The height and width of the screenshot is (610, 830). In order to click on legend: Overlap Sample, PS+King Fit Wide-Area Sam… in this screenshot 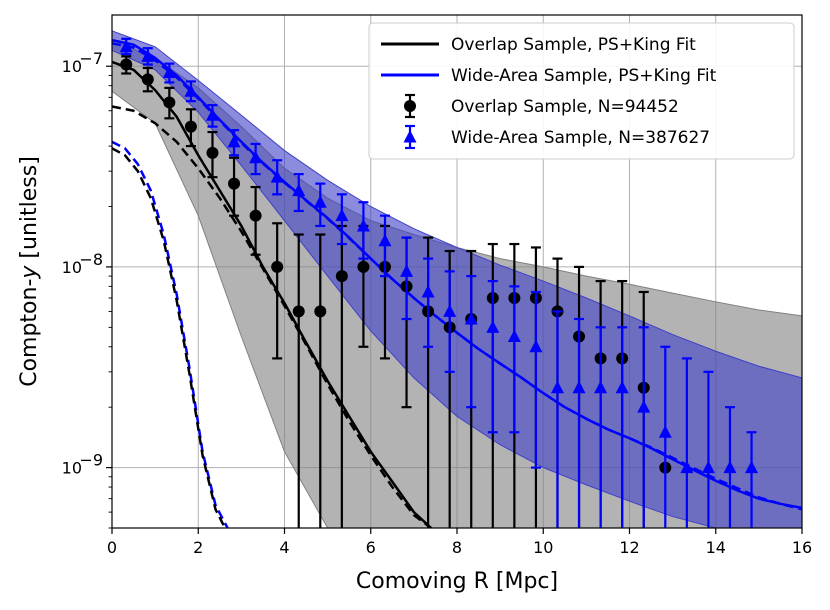, I will do `click(581, 91)`.